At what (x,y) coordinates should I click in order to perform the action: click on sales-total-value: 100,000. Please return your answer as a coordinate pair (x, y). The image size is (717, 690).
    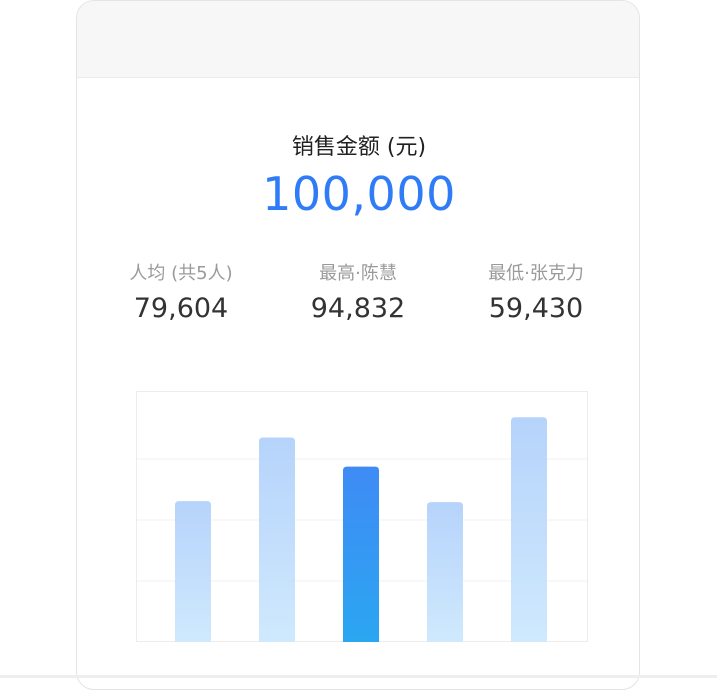
    Looking at the image, I should click on (359, 194).